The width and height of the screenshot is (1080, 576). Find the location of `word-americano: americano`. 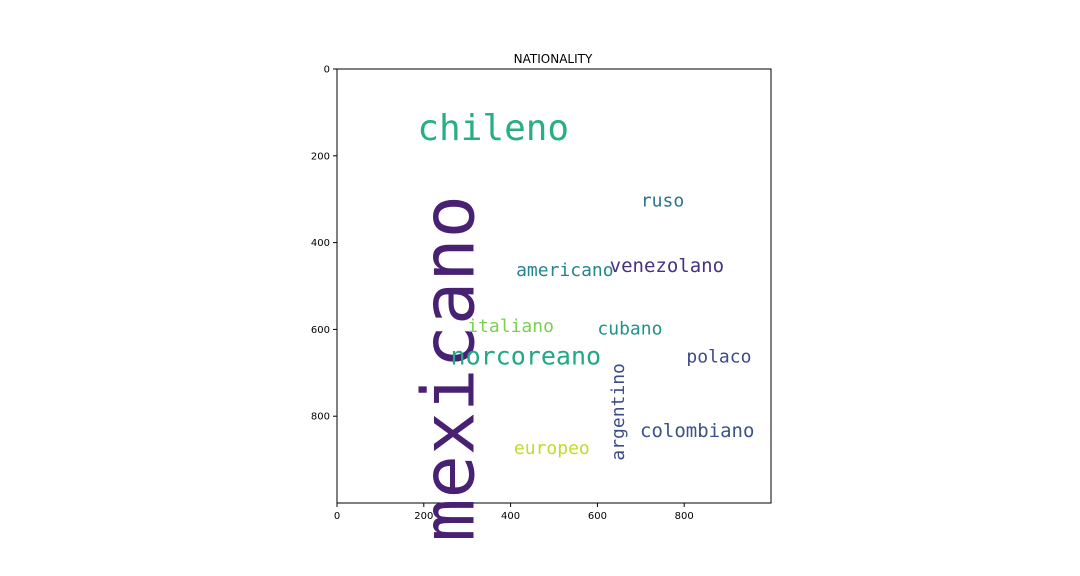

word-americano: americano is located at coordinates (565, 270).